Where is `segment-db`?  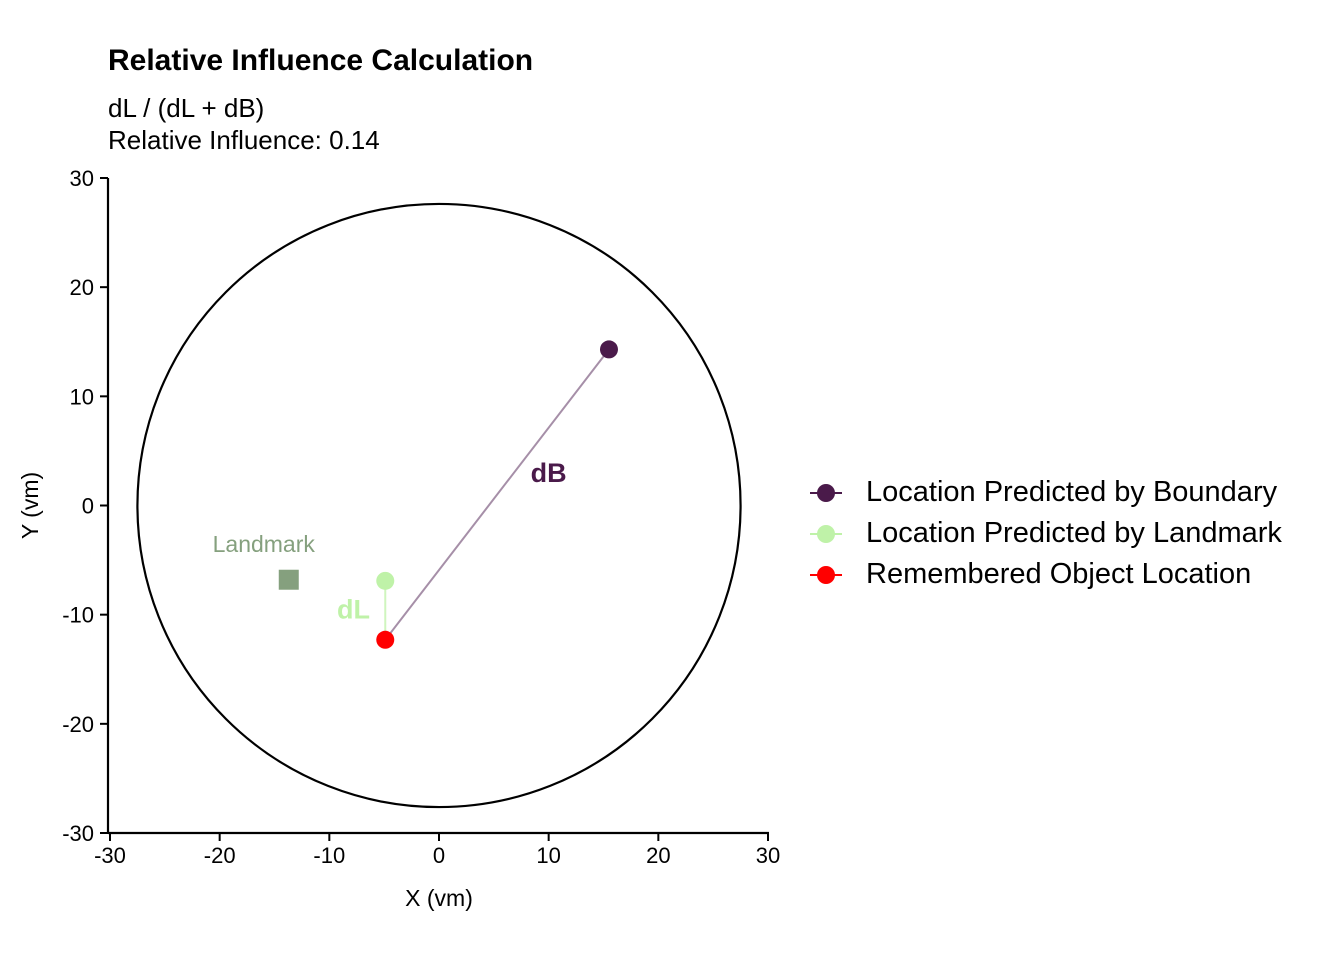 segment-db is located at coordinates (497, 494).